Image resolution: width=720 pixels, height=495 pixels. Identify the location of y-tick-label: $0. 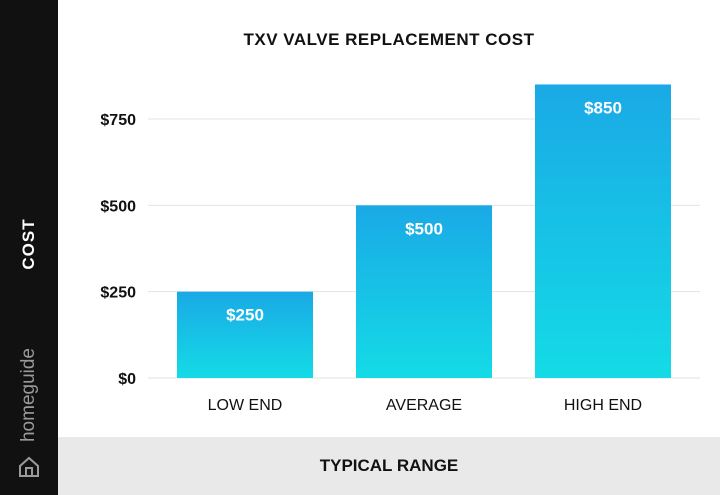
(127, 379).